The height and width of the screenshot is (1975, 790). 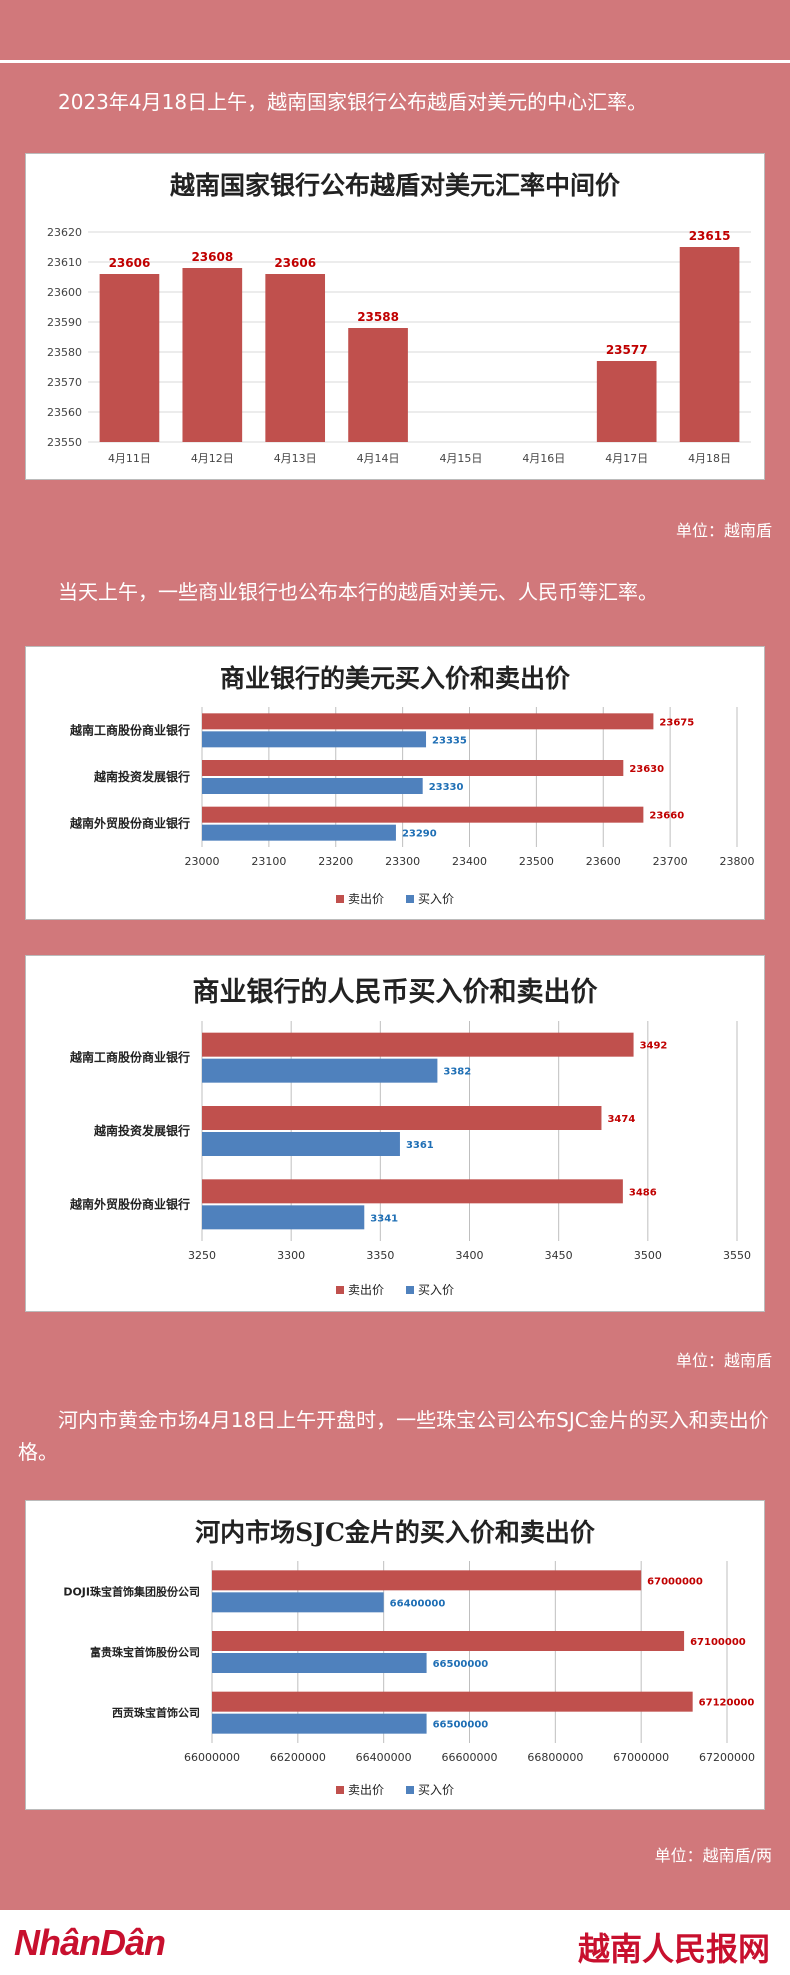 I want to click on y-tick-label: 23590, so click(x=64, y=322).